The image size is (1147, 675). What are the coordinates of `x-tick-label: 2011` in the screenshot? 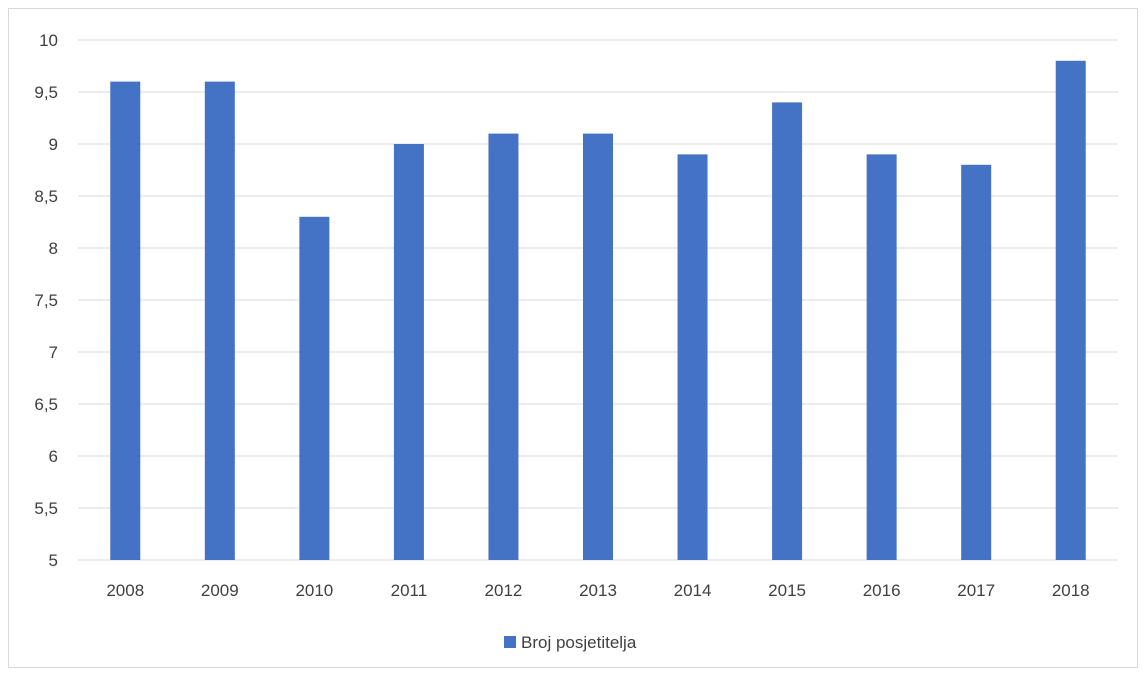 It's located at (409, 590).